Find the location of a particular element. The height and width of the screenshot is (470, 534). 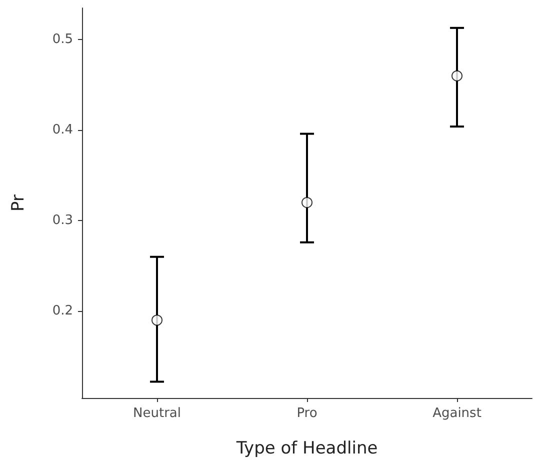

y-tick-label: 0.3 is located at coordinates (62, 220).